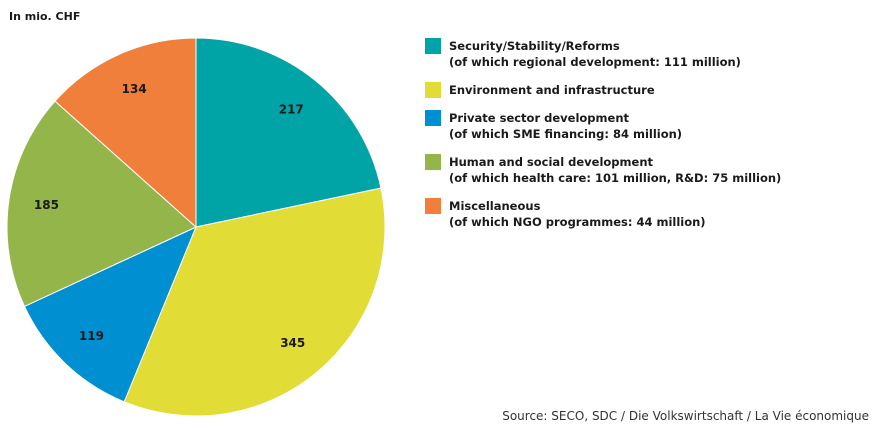  I want to click on legend-item: Environment and infrastructure, so click(645, 90).